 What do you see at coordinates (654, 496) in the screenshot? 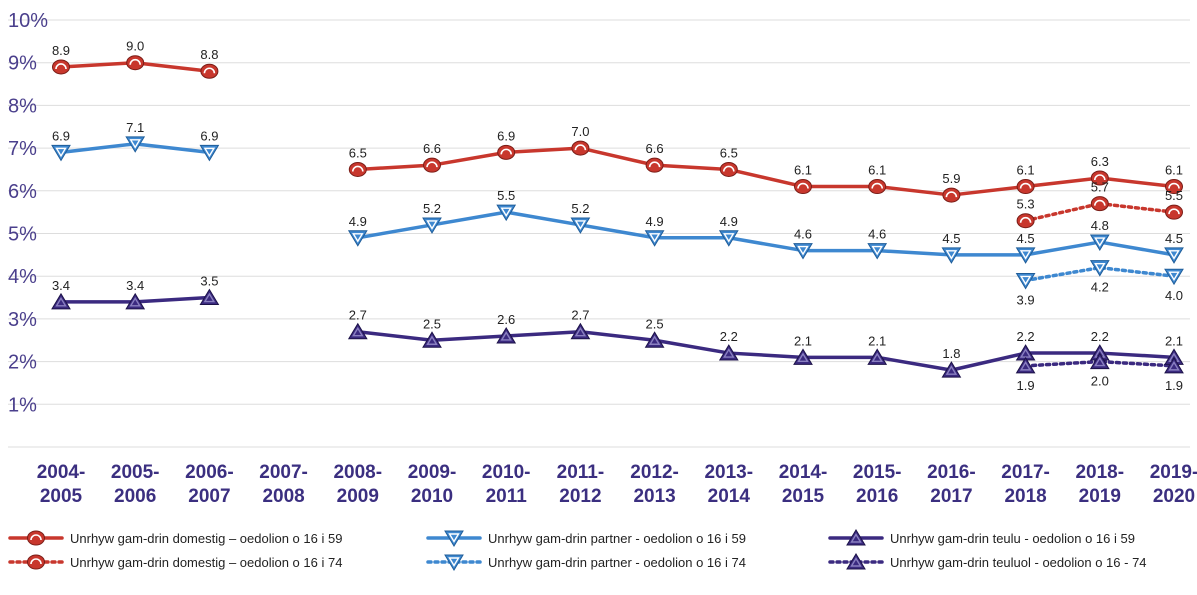
I see `x-tick-label-line2: 2013` at bounding box center [654, 496].